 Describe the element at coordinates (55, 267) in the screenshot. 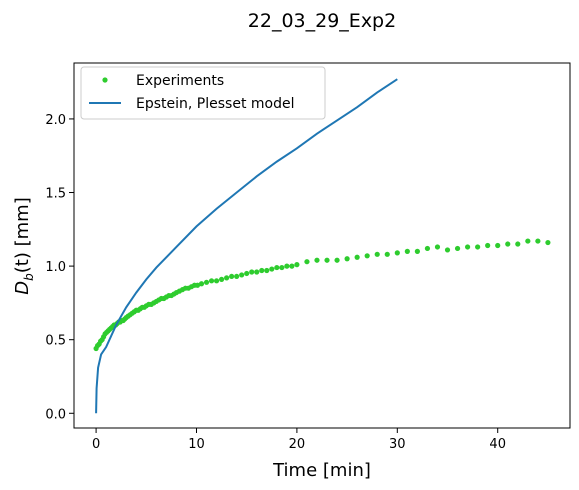

I see `y-tick-label: 1.0` at that location.